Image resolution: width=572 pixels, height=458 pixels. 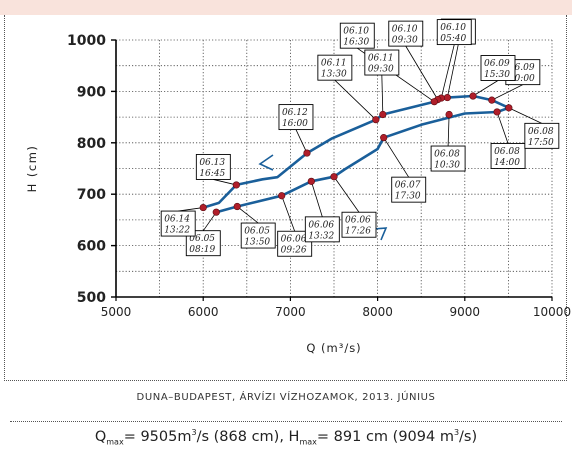 I want to click on annotation-date: 06.13, so click(x=212, y=163).